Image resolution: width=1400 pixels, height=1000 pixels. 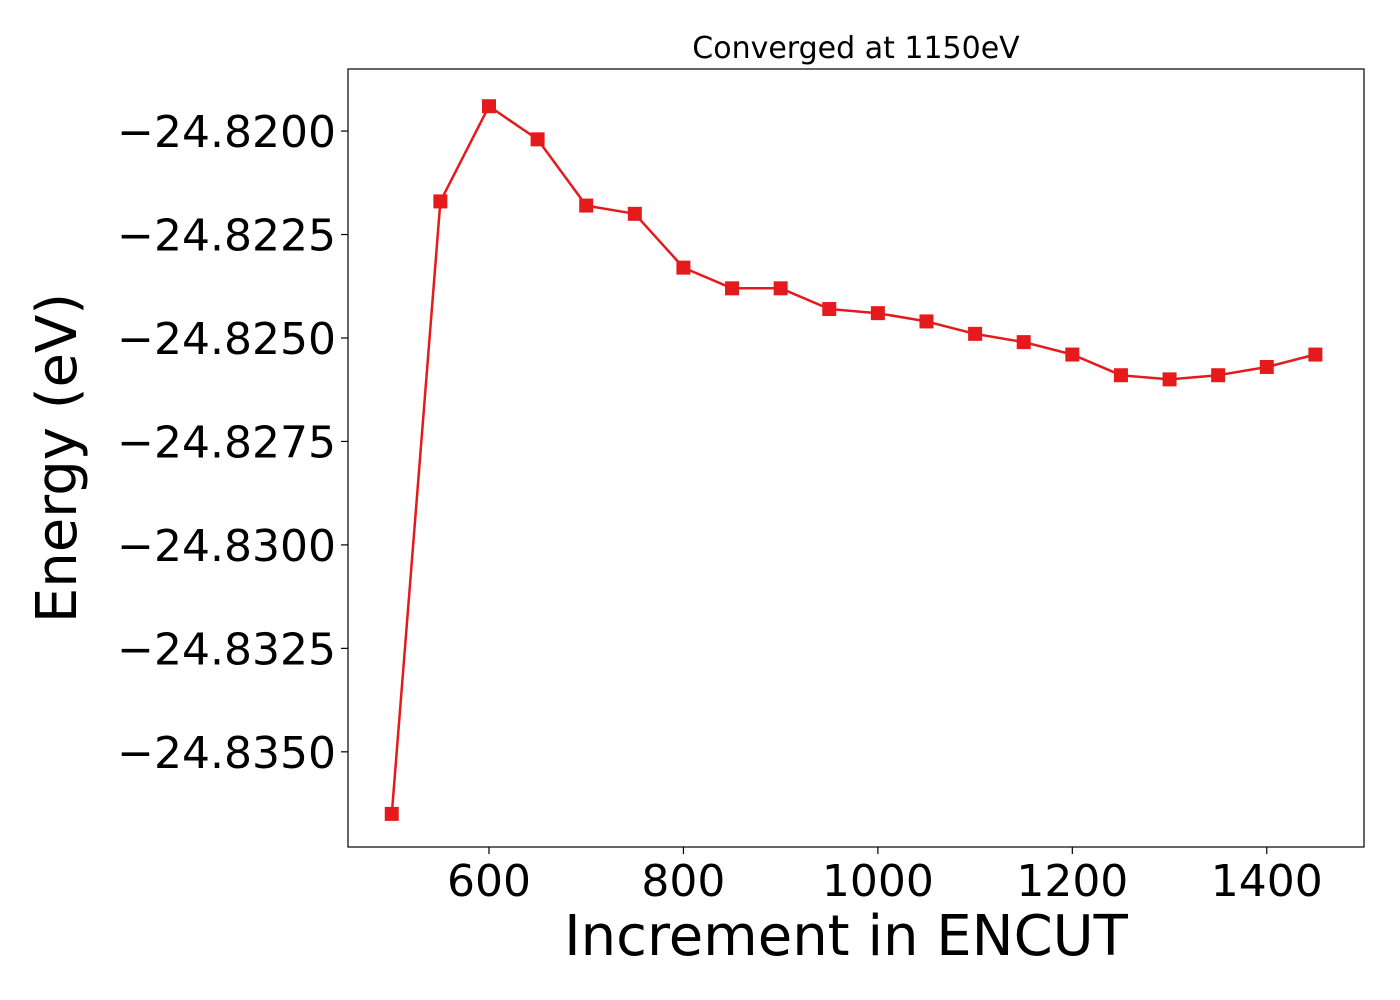 I want to click on y-axis-label: Energy (eV), so click(x=57, y=458).